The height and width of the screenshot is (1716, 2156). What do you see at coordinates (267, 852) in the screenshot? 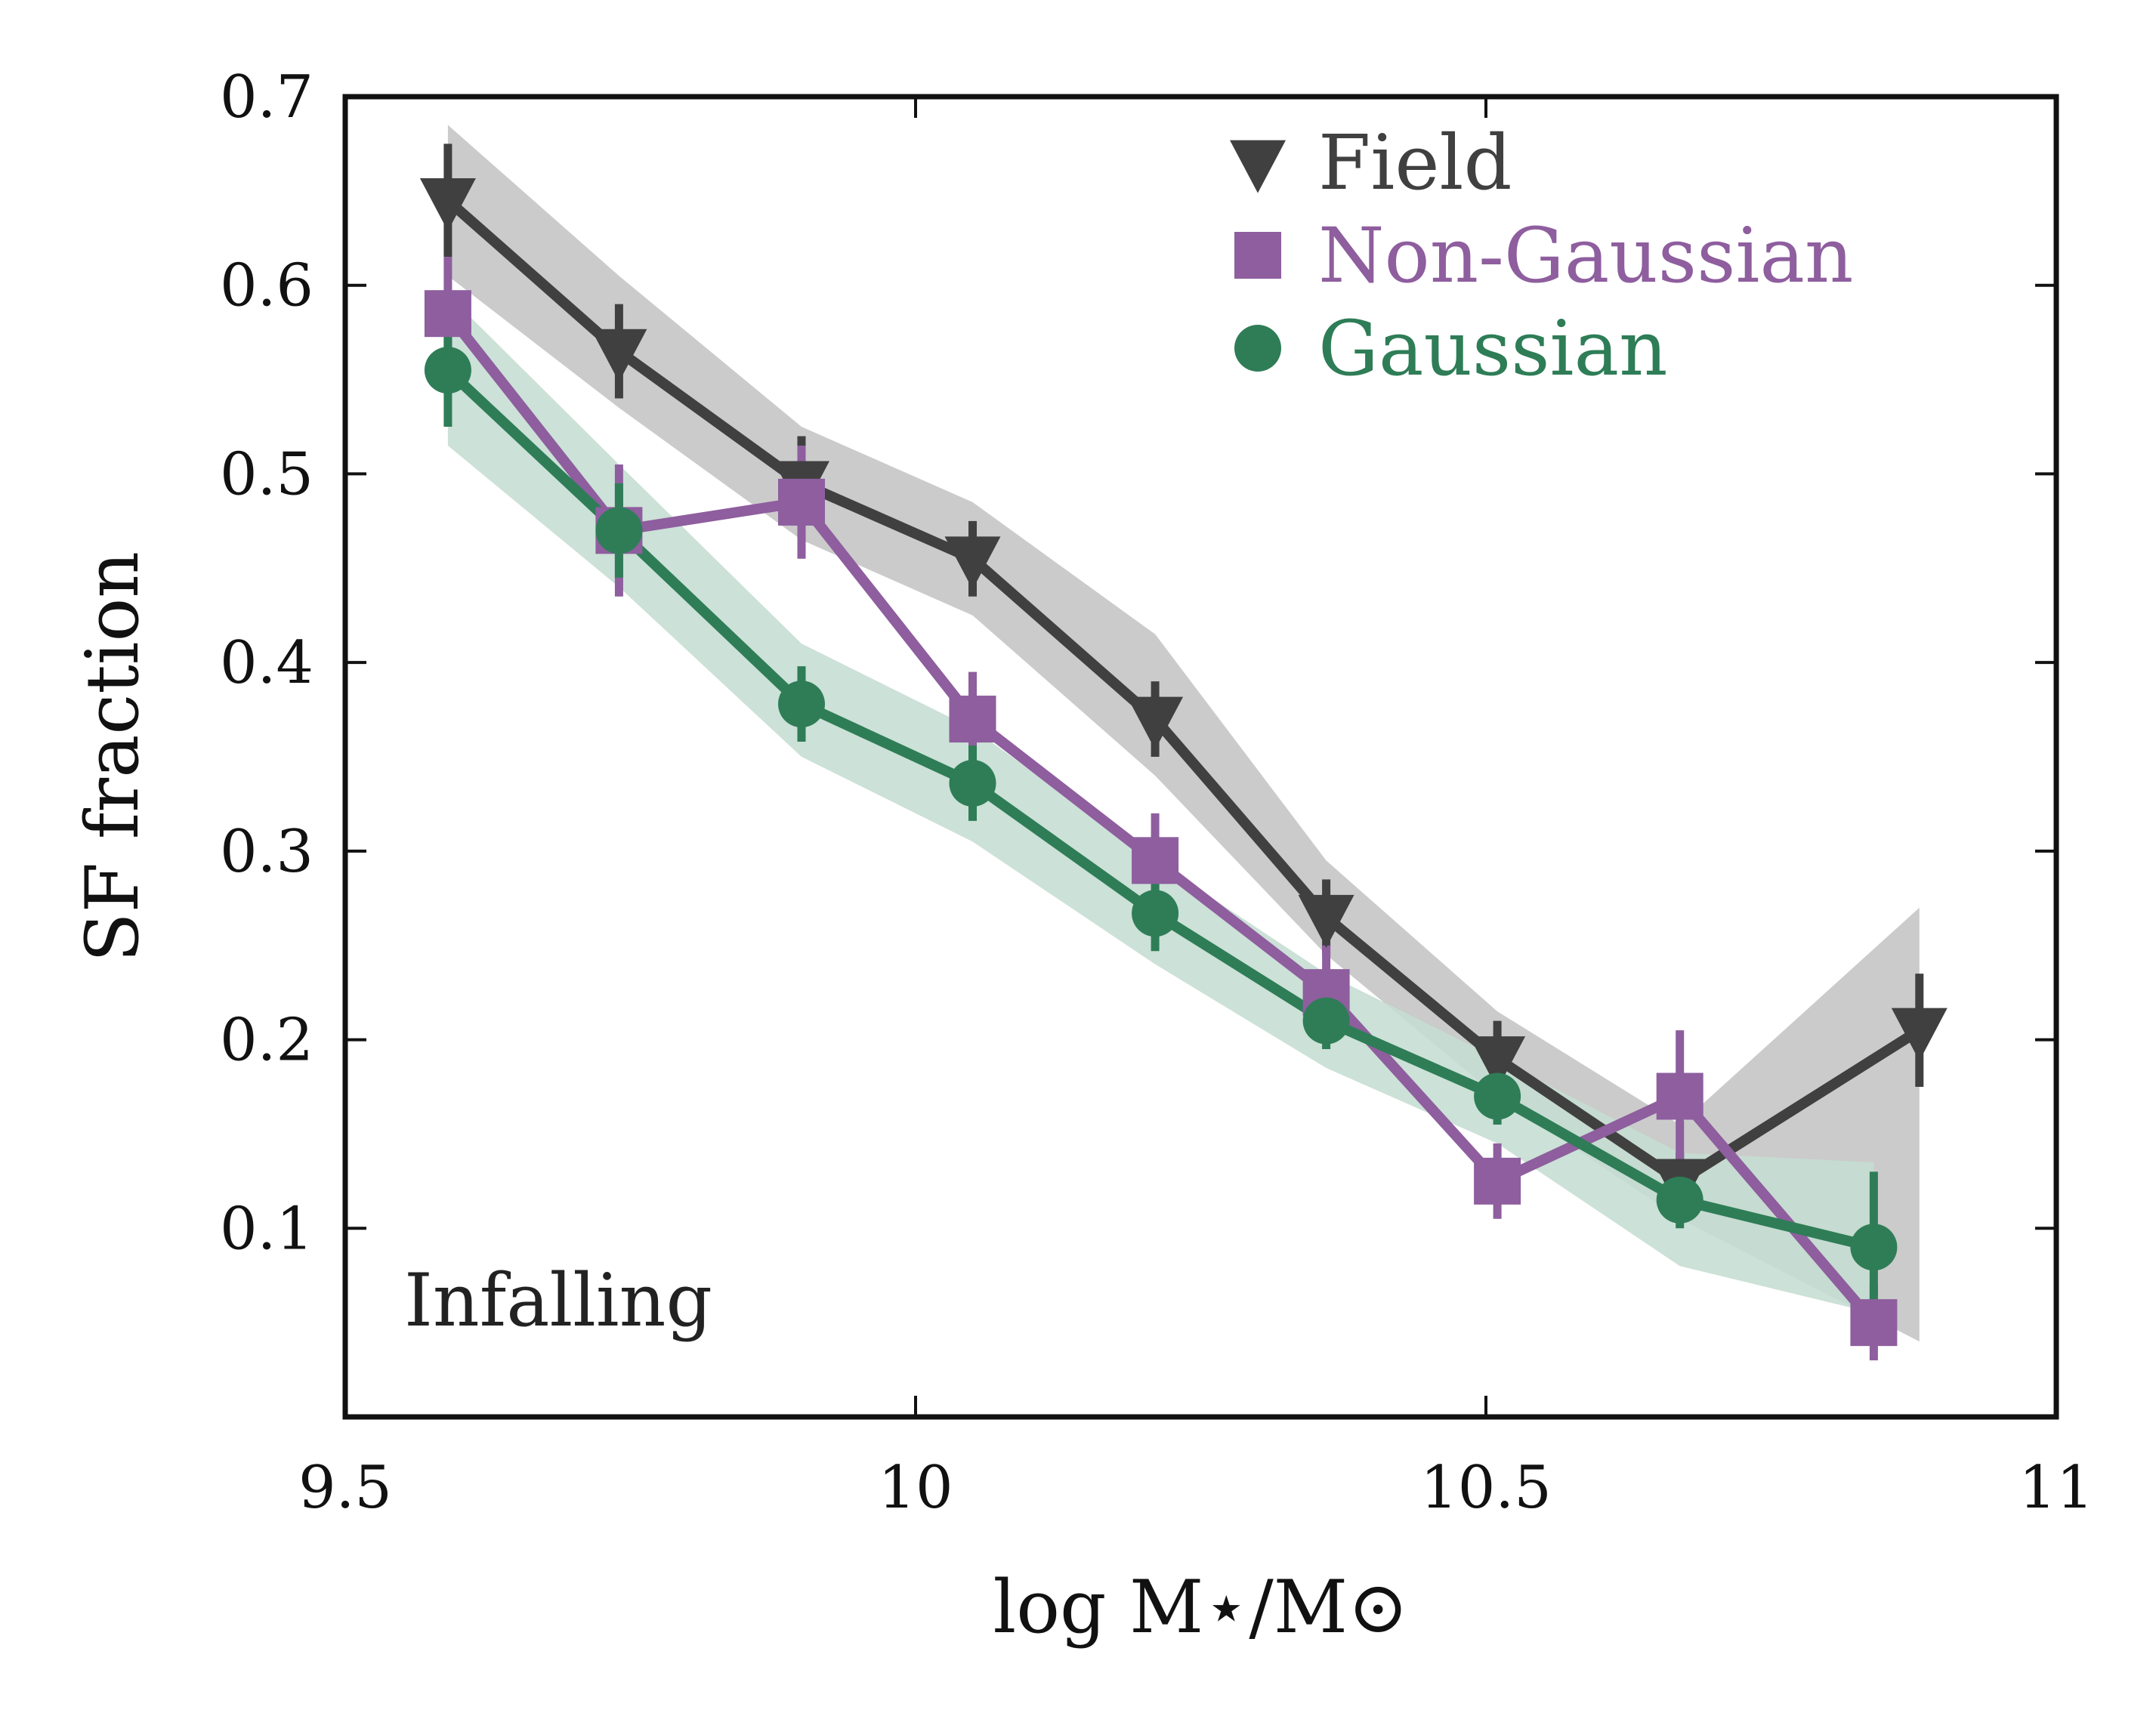
I see `y-tick-label: 0.3` at bounding box center [267, 852].